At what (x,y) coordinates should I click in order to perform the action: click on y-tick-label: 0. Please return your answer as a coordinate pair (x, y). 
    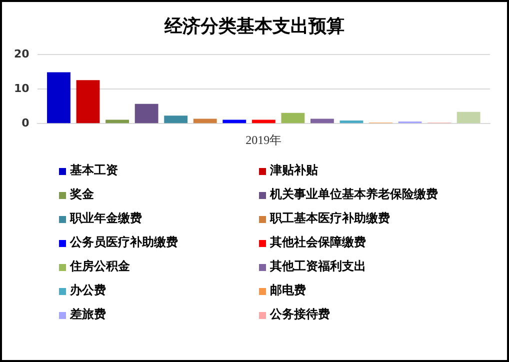
    Looking at the image, I should click on (26, 123).